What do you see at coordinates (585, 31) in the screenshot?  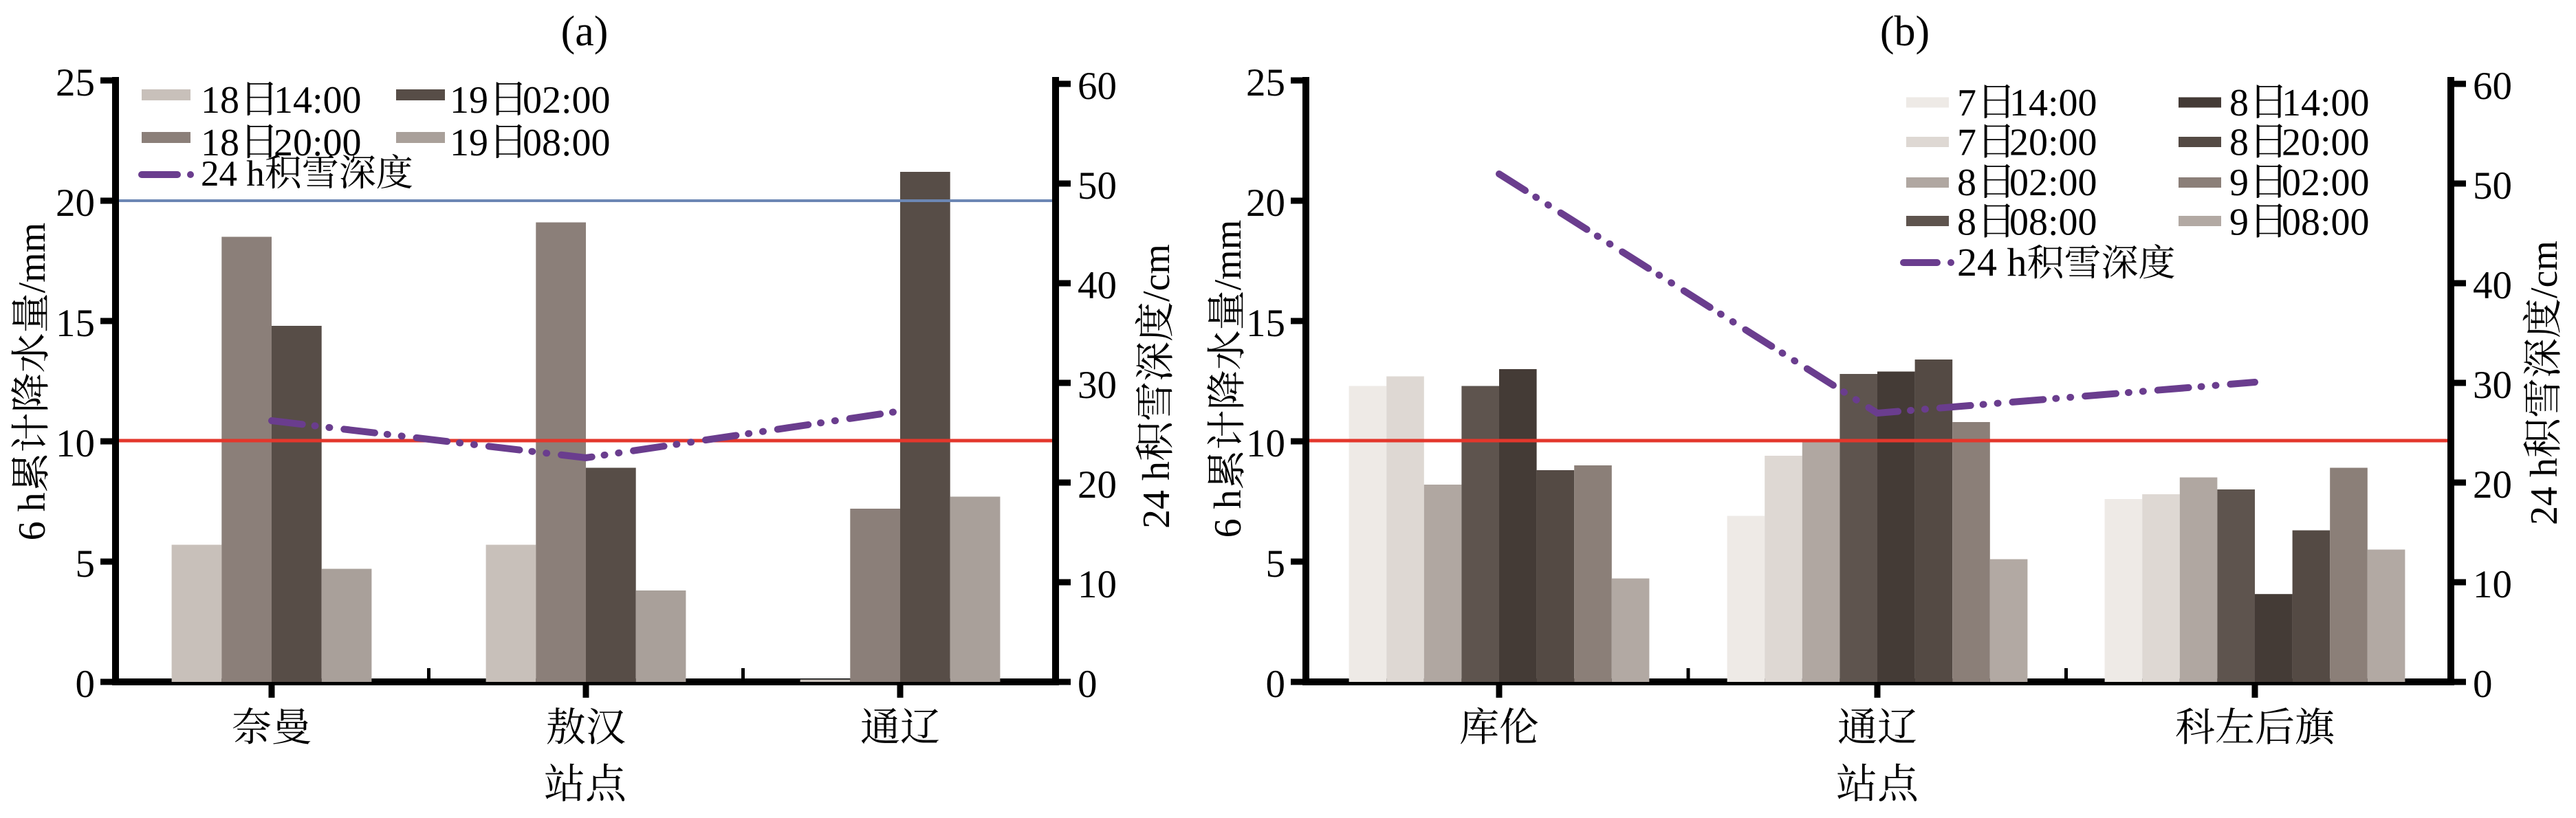 I see `svg-text: (a)` at bounding box center [585, 31].